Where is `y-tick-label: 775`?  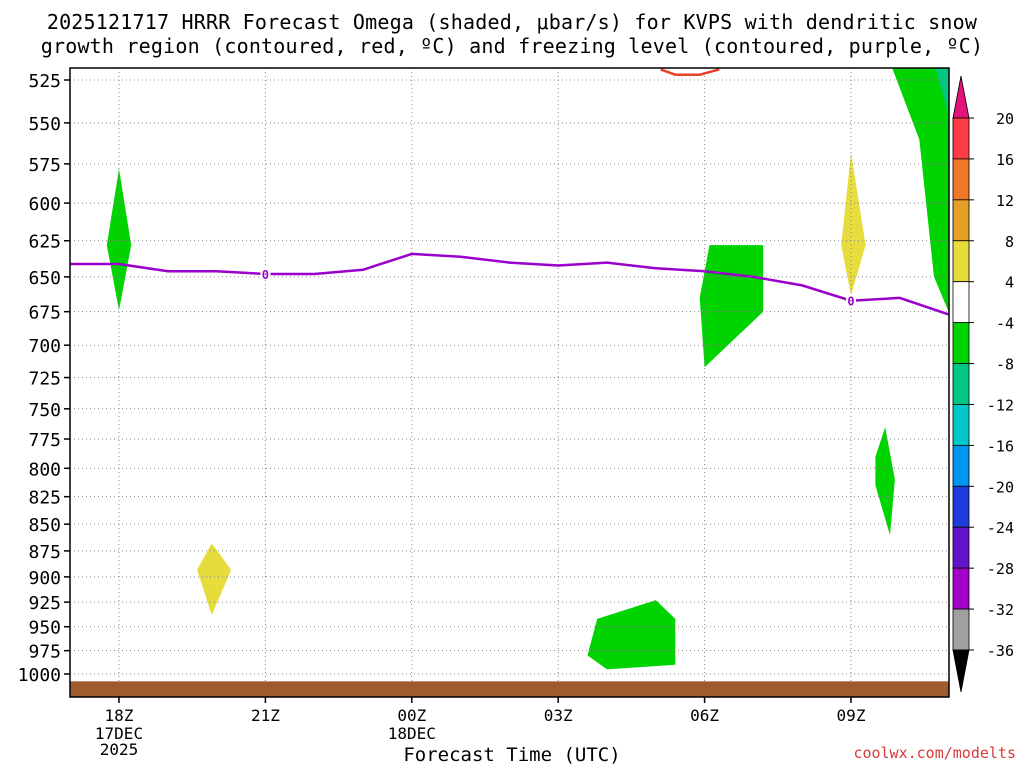
y-tick-label: 775 is located at coordinates (44, 440).